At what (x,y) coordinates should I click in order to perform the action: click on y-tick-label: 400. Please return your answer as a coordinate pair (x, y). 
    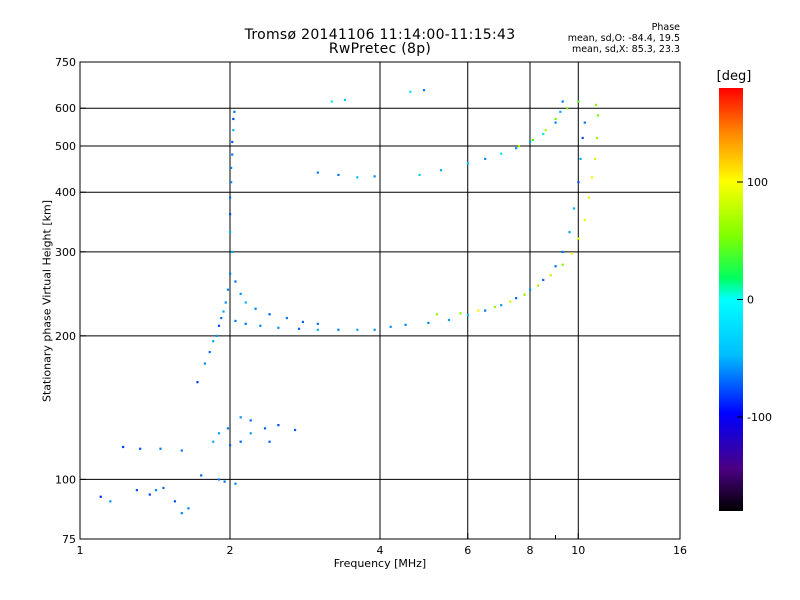
    Looking at the image, I should click on (65, 192).